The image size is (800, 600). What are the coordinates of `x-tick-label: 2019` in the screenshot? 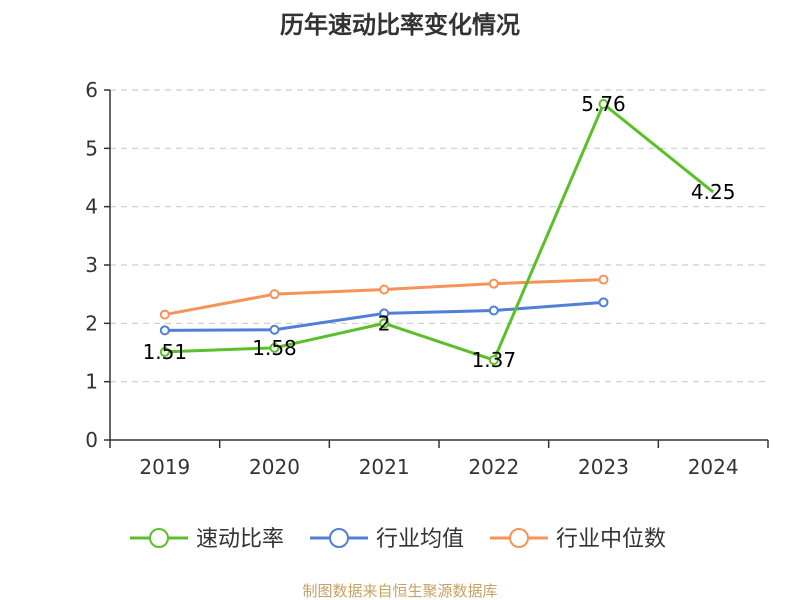 It's located at (164, 467).